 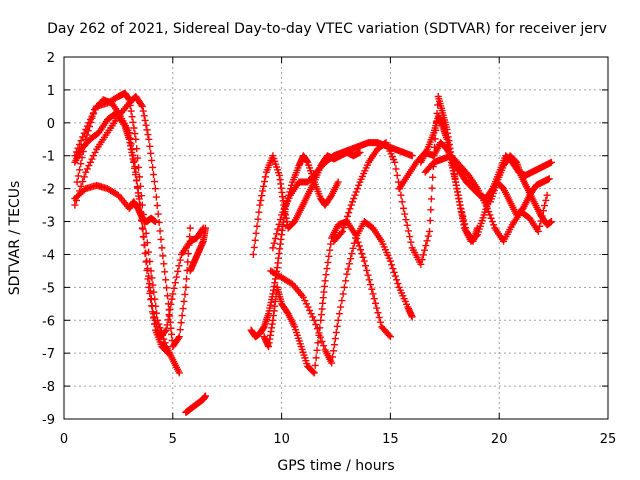 I want to click on series-sat-l, so click(x=341, y=292).